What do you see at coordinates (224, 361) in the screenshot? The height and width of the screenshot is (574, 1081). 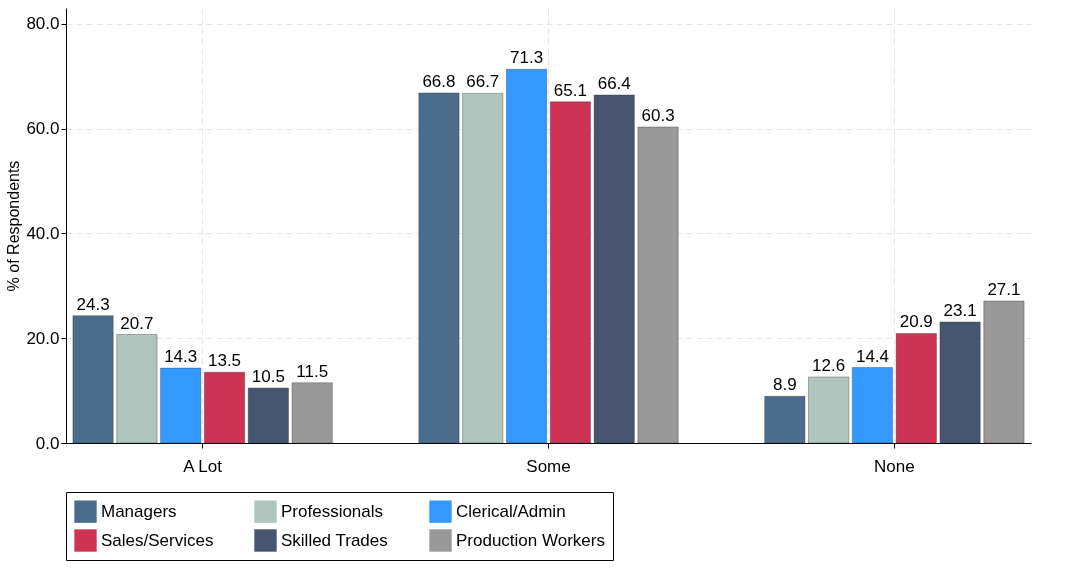 I see `data-label: 13.5` at bounding box center [224, 361].